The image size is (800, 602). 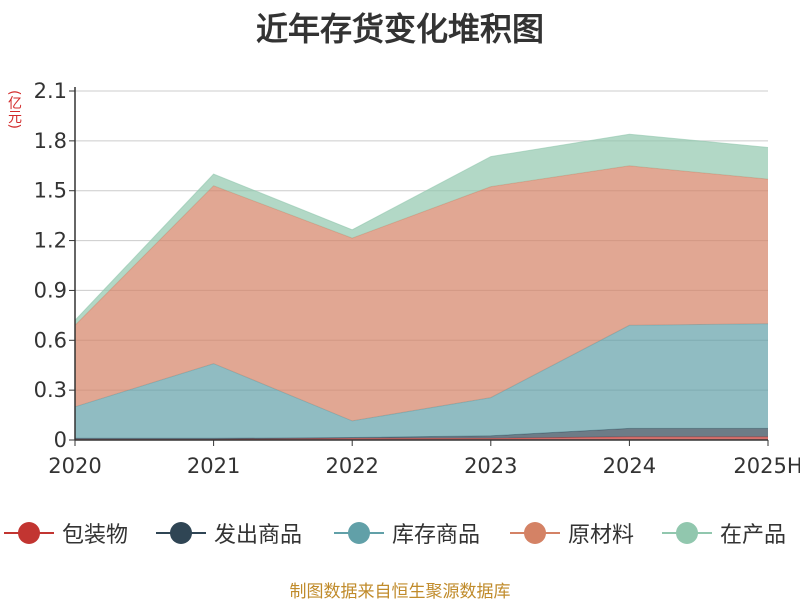 I want to click on y-tick-label: 2.1, so click(x=50, y=91).